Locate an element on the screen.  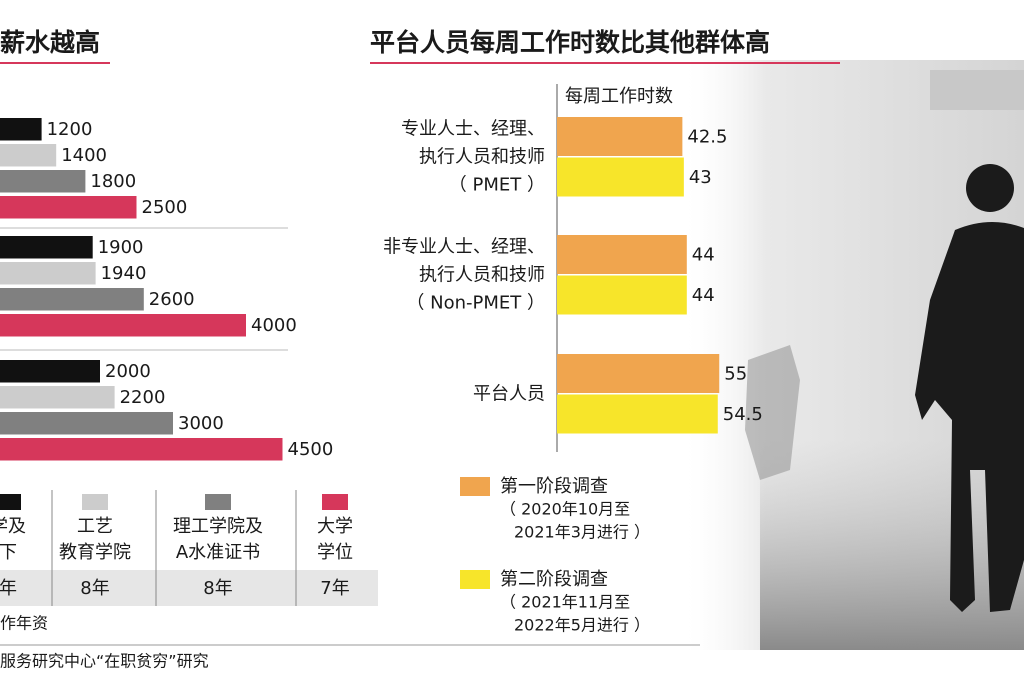
value-label: 2000 is located at coordinates (128, 371).